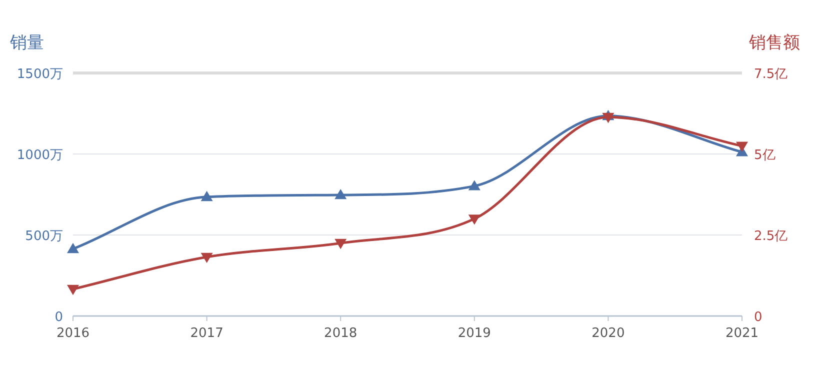 Image resolution: width=831 pixels, height=380 pixels. I want to click on y-tick-label: 1000万, so click(39, 155).